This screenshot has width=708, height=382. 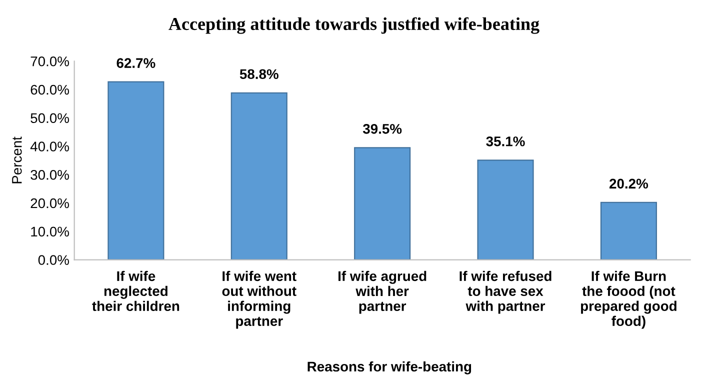 I want to click on y-axis-title: Percent, so click(x=17, y=160).